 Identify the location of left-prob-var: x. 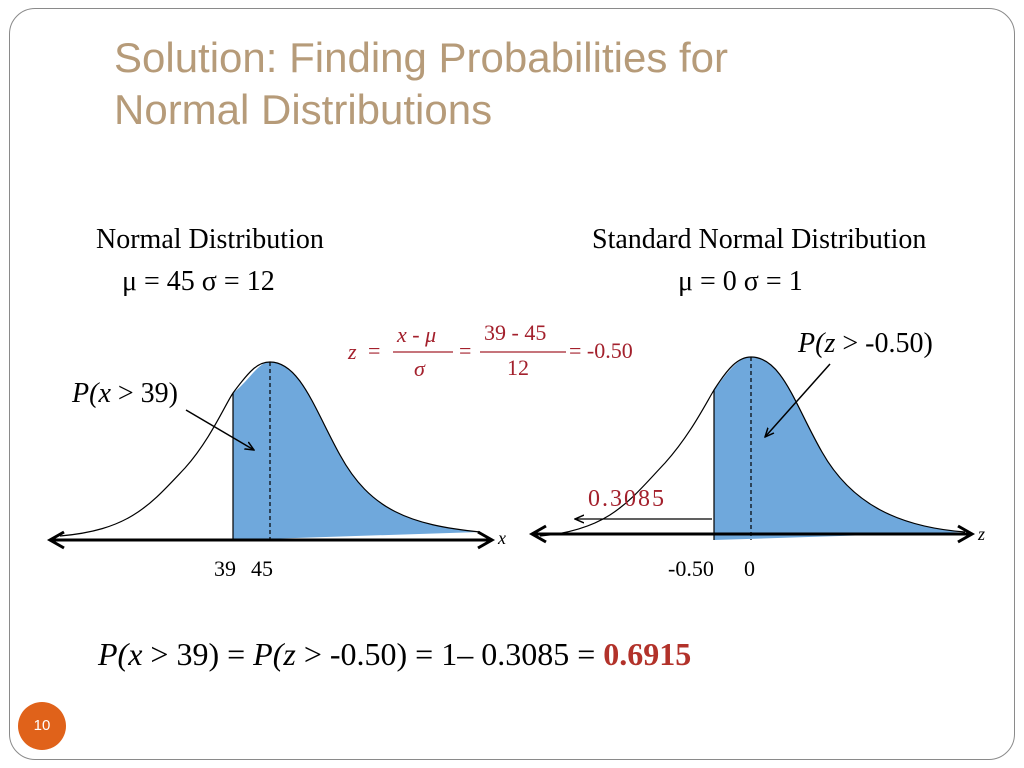
(104, 393).